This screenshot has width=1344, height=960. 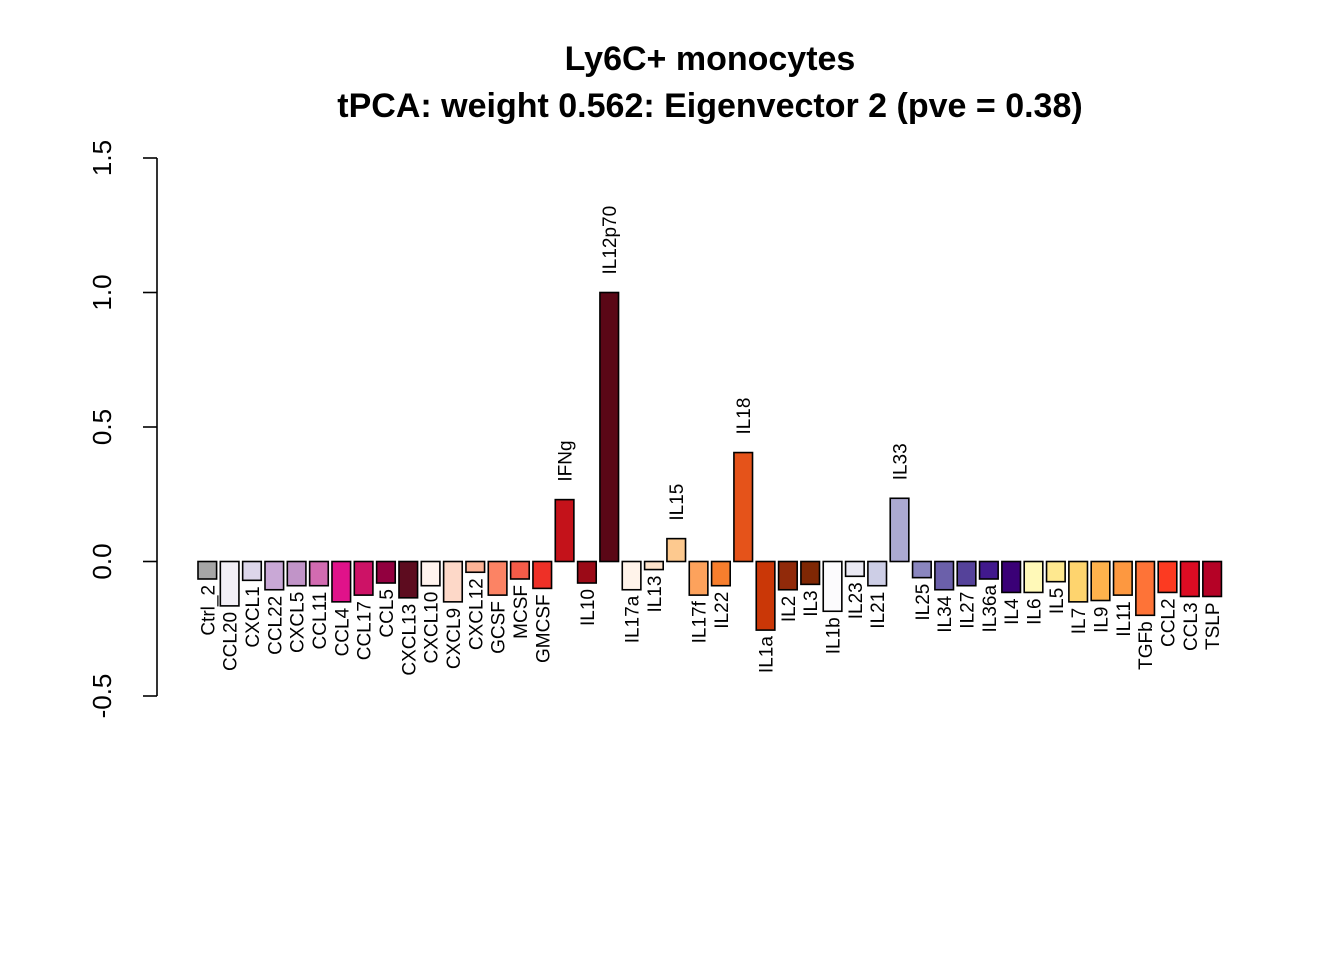 I want to click on category-label: CCL5, so click(x=387, y=613).